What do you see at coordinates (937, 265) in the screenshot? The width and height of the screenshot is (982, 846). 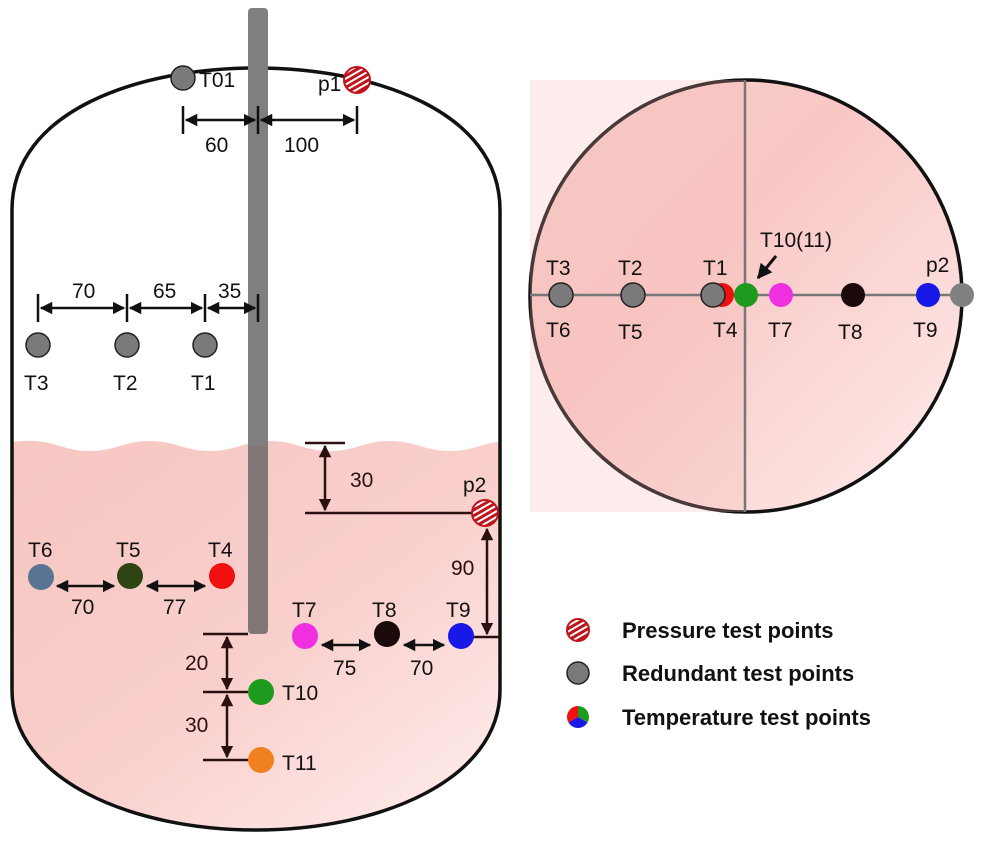 I see `top-p2-label: p2` at bounding box center [937, 265].